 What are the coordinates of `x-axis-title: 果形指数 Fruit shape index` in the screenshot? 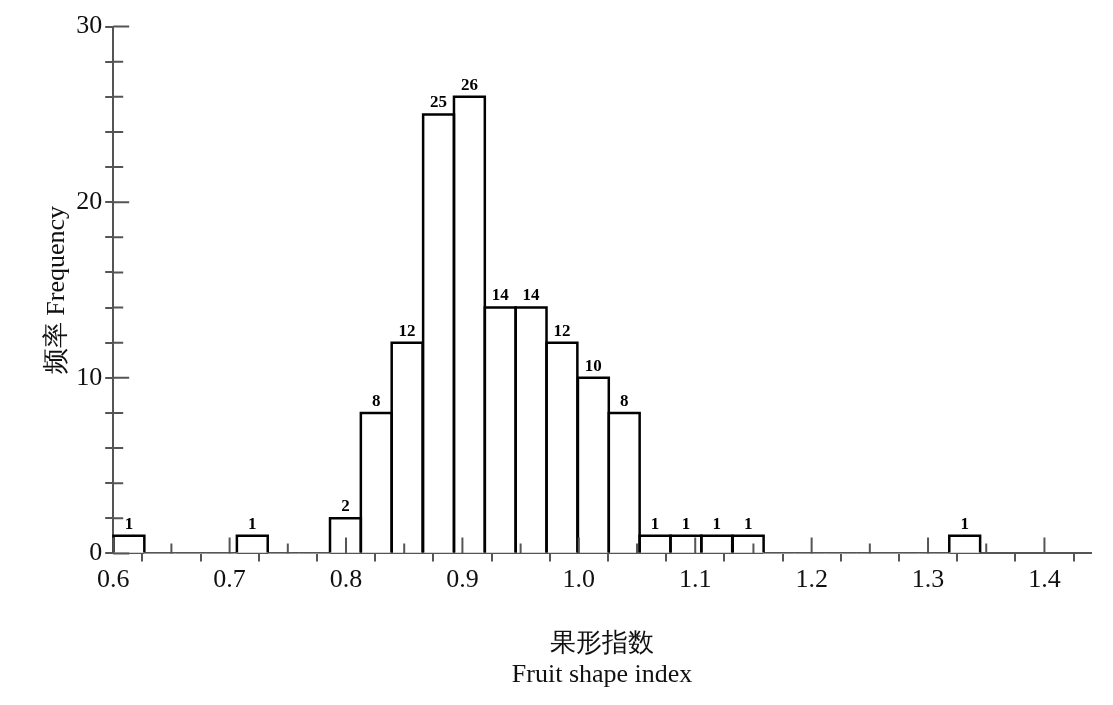 It's located at (602, 658).